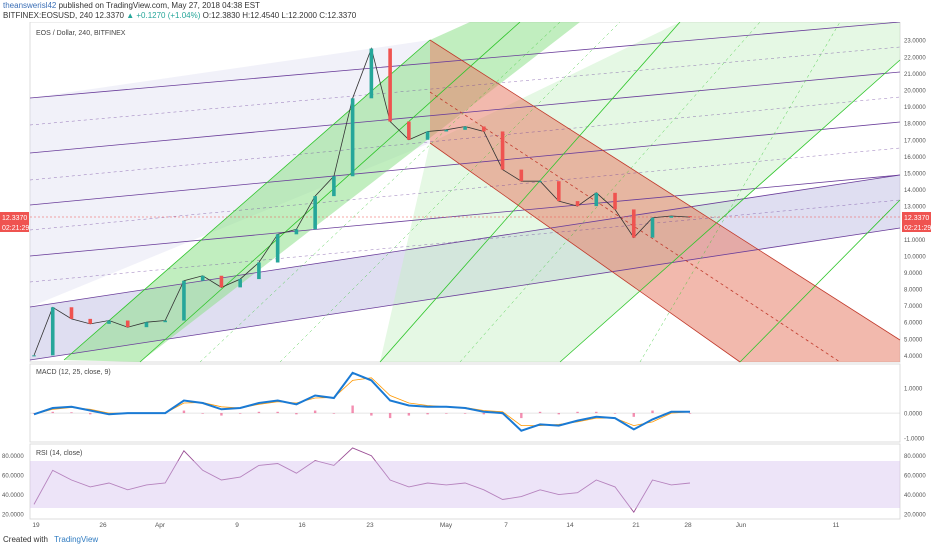 The width and height of the screenshot is (932, 550). What do you see at coordinates (237, 525) in the screenshot?
I see `x-tick-label: 9` at bounding box center [237, 525].